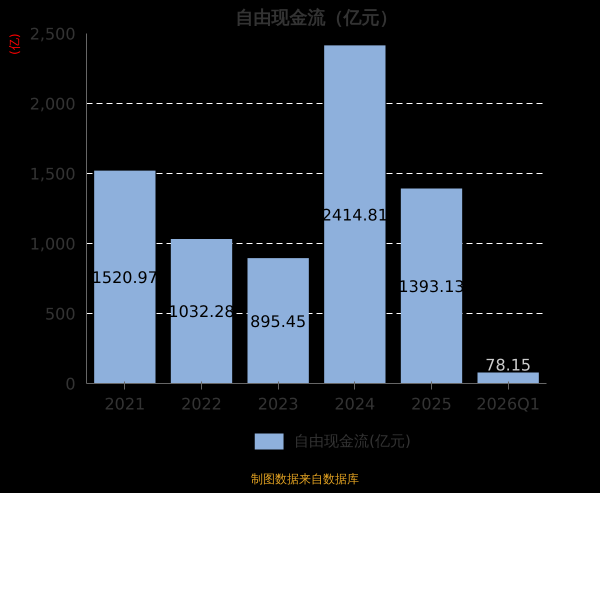 The height and width of the screenshot is (600, 600). Describe the element at coordinates (15, 44) in the screenshot. I see `y-axis-title: (亿)` at that location.